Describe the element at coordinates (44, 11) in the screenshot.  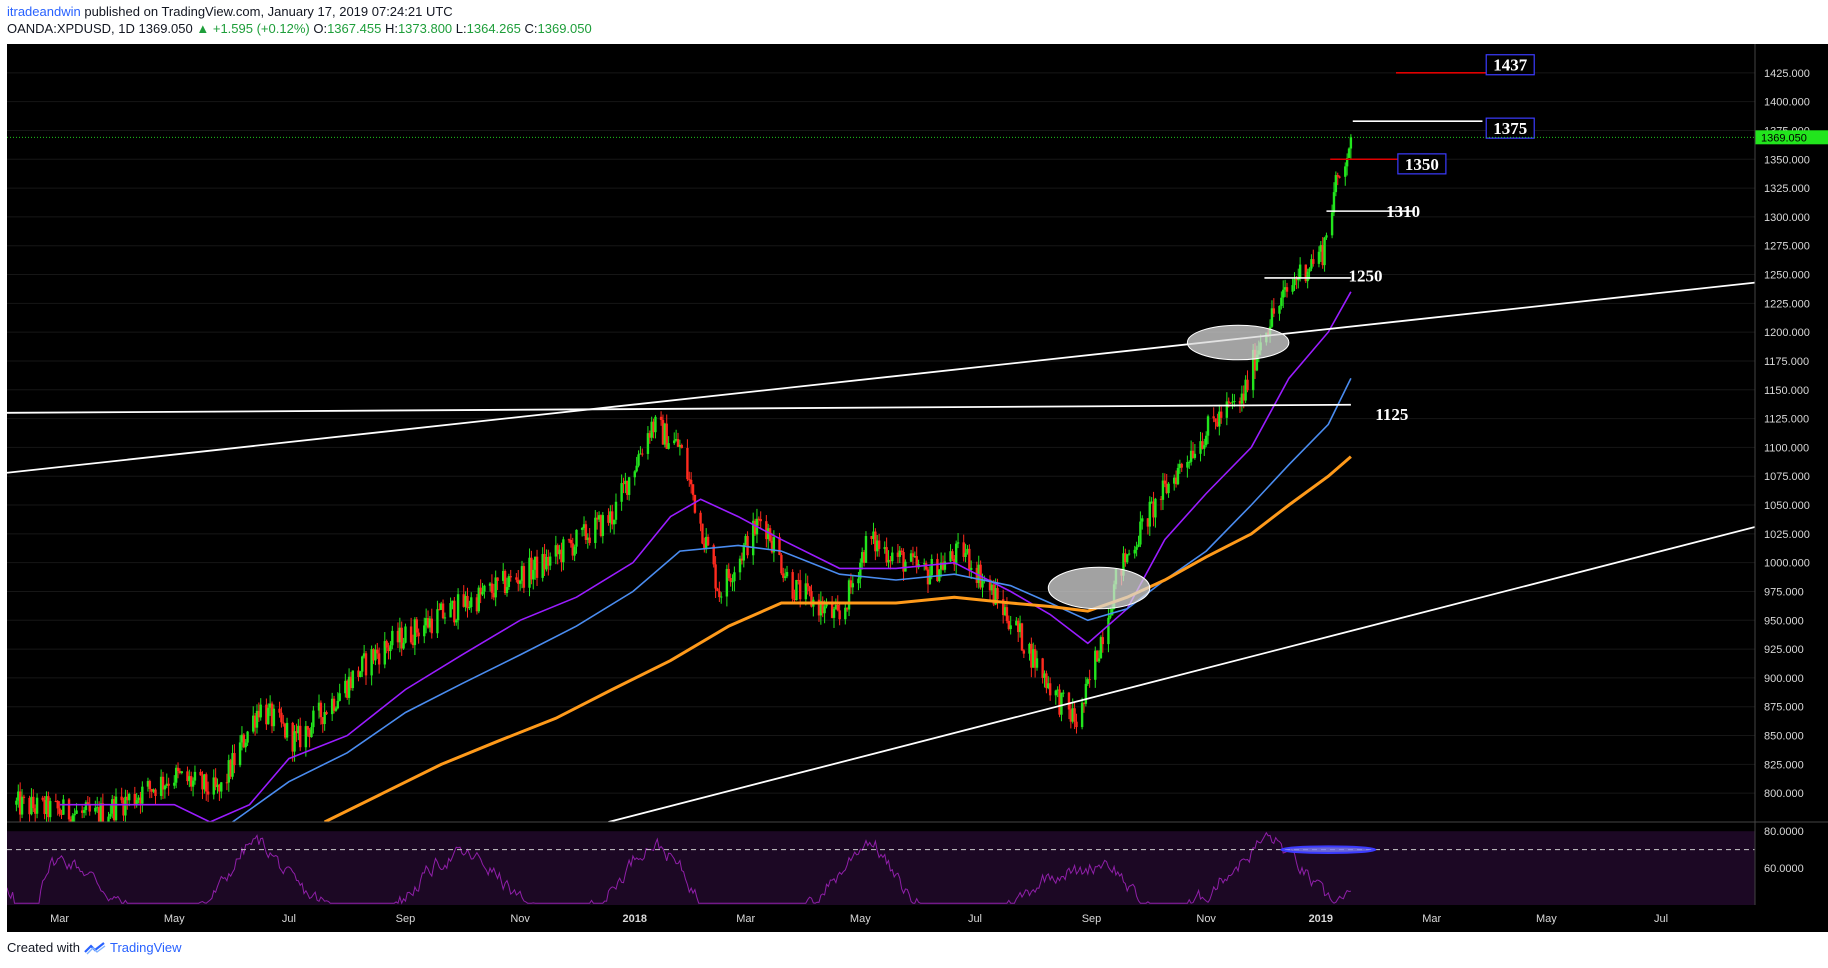
I see `author-link: itradeandwin` at that location.